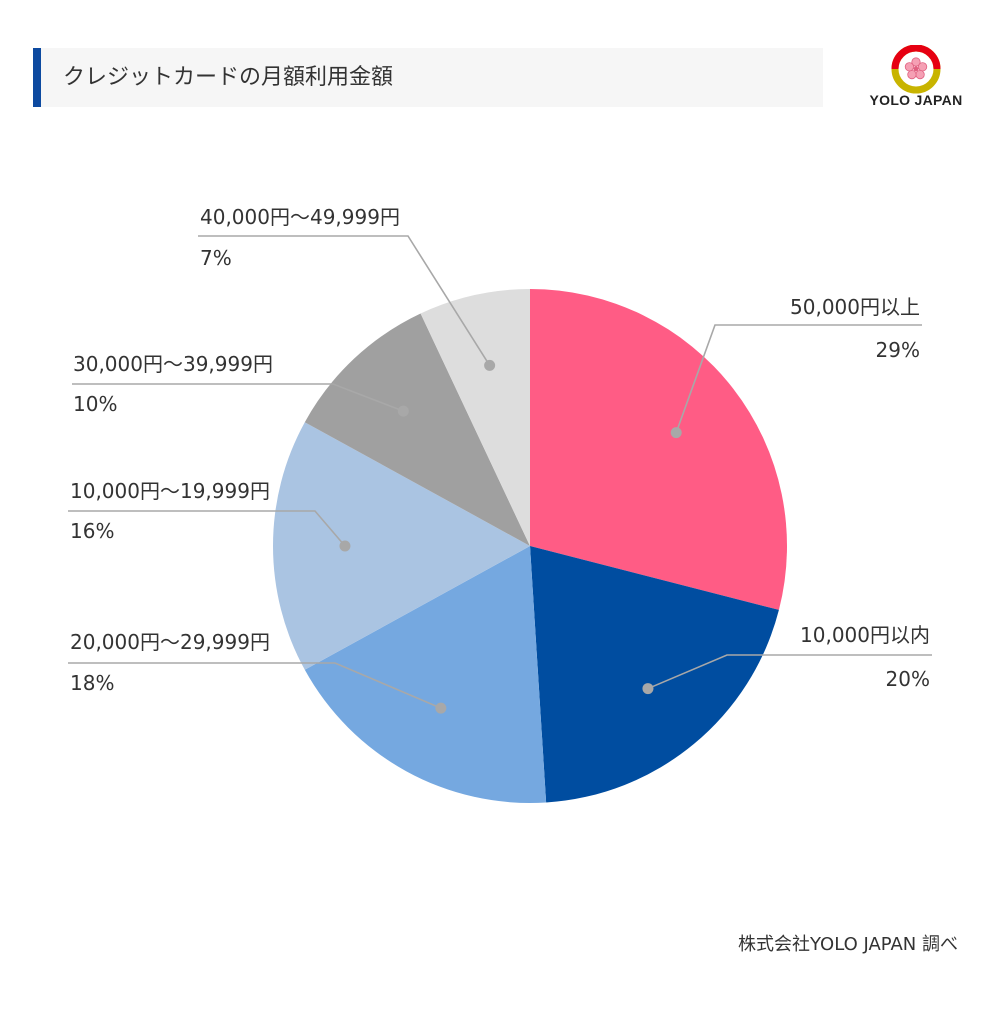 The width and height of the screenshot is (1000, 1010). I want to click on slice-name-label: 20,000円〜29,999円, so click(170, 642).